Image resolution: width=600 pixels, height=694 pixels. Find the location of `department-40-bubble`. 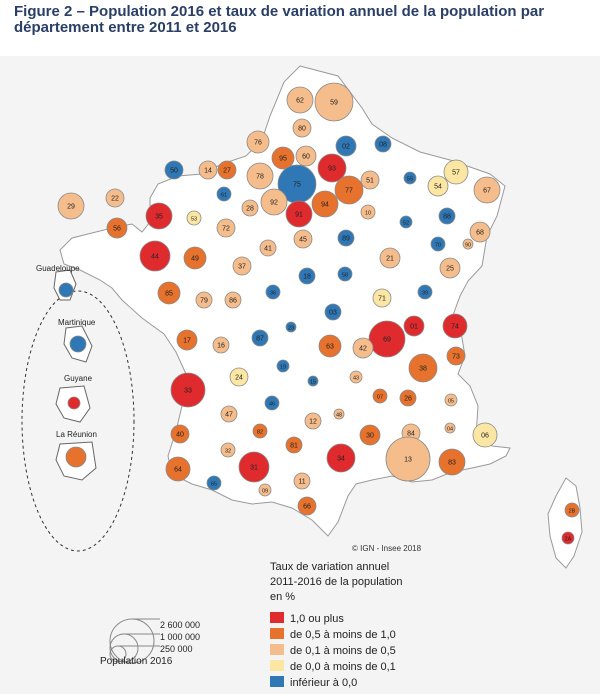

department-40-bubble is located at coordinates (180, 434).